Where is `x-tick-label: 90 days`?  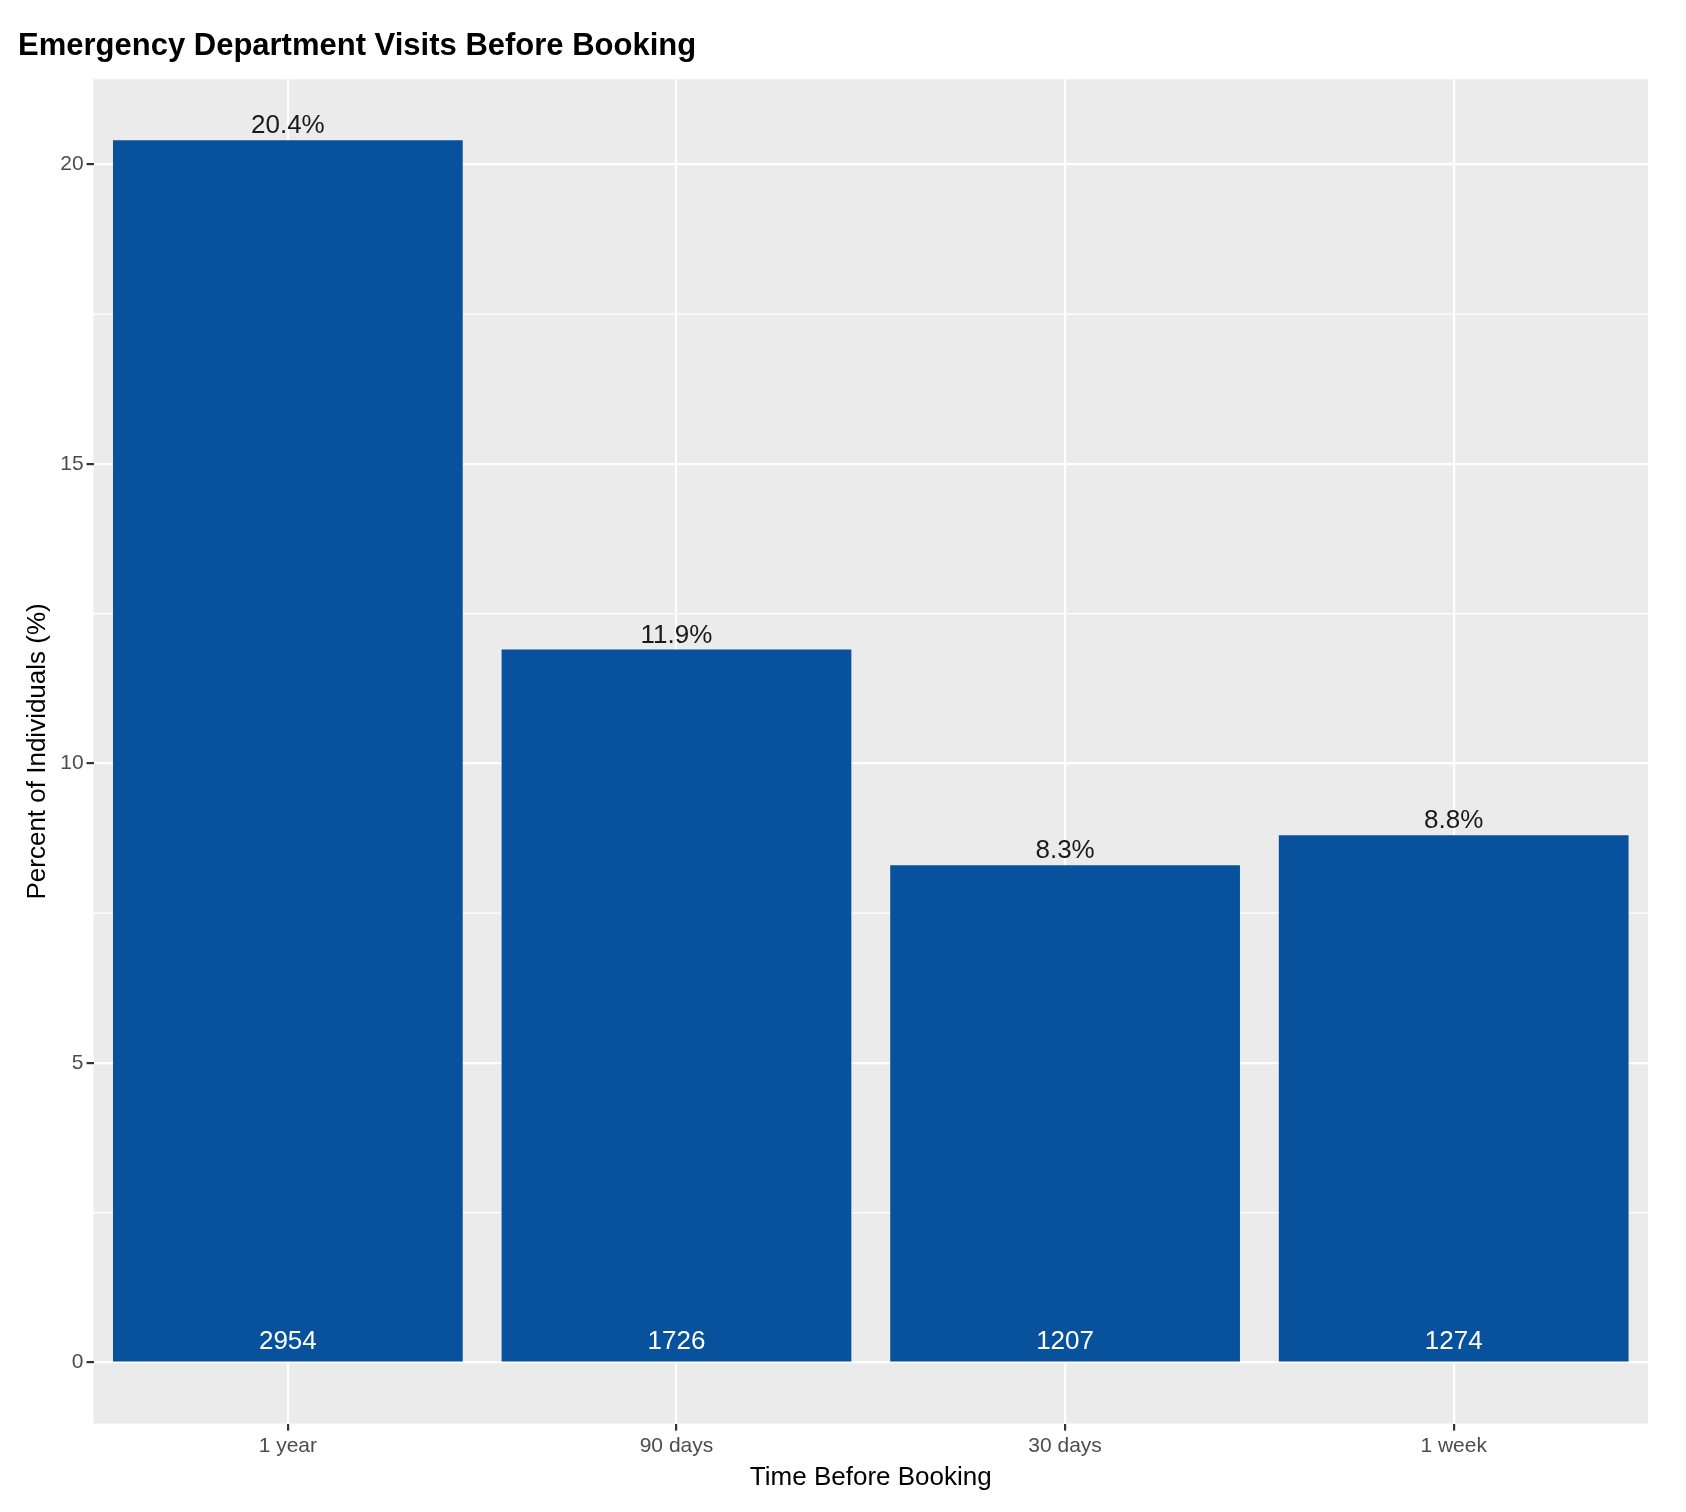
x-tick-label: 90 days is located at coordinates (676, 1444).